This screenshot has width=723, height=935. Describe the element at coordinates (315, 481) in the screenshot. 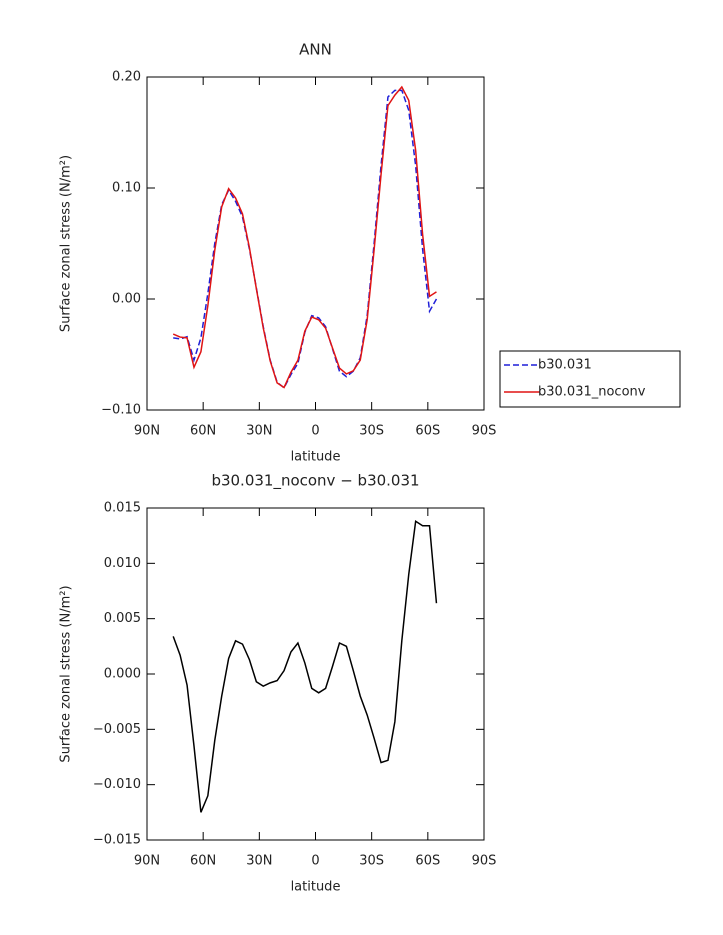

I see `chart-title: b30.031_noconv − b30.031` at that location.